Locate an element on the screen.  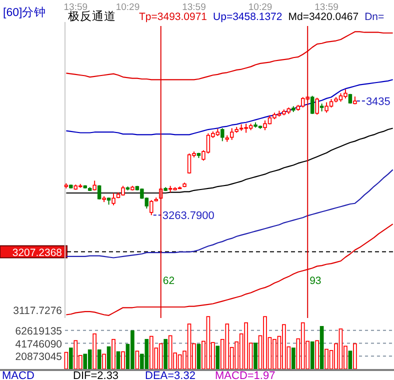
text: Dn= is located at coordinates (374, 17).